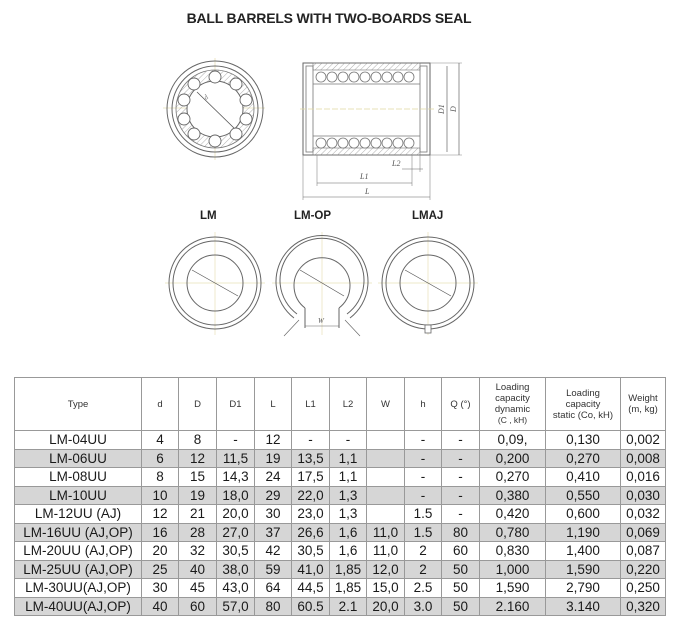  Describe the element at coordinates (160, 404) in the screenshot. I see `header-d: d` at that location.